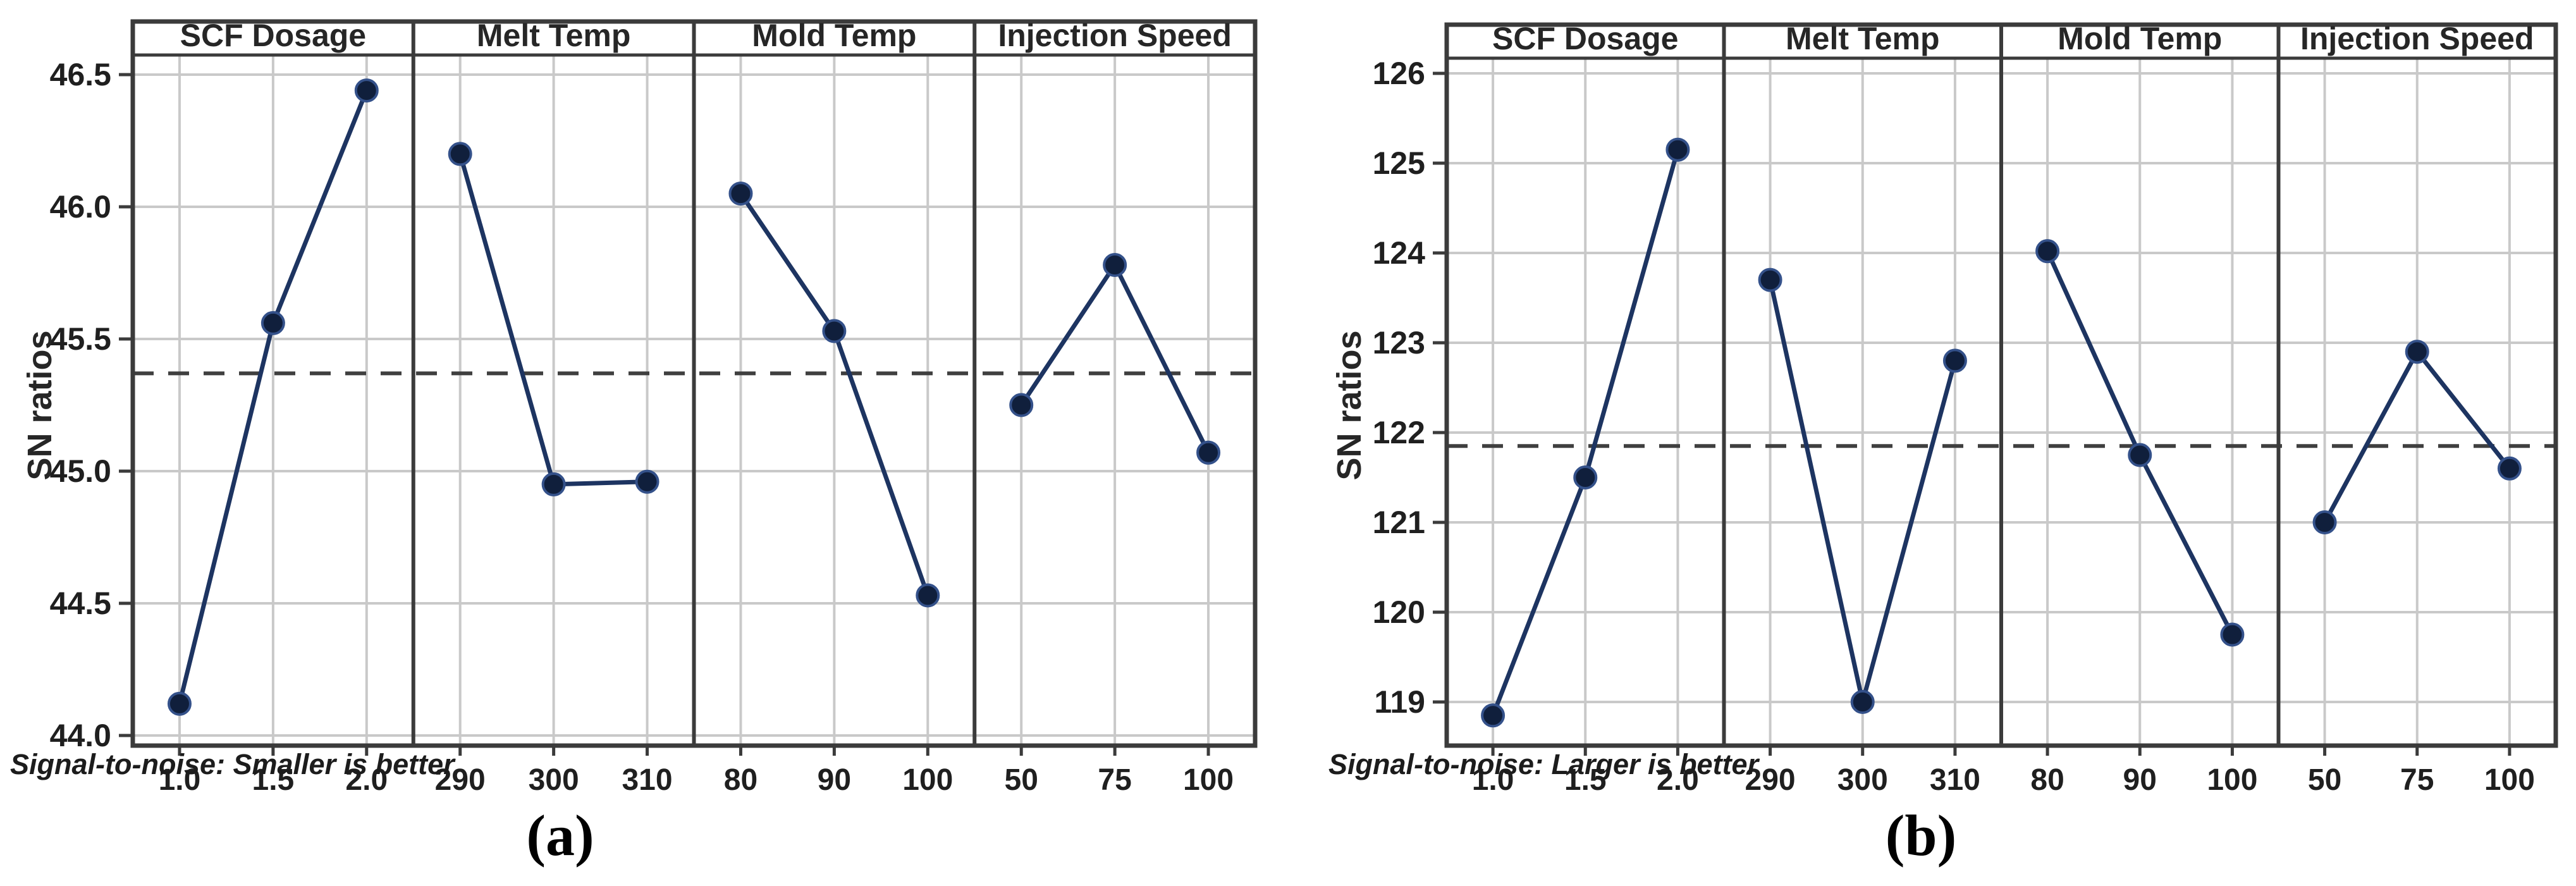  What do you see at coordinates (80, 735) in the screenshot?
I see `y-tick-label: 44.0` at bounding box center [80, 735].